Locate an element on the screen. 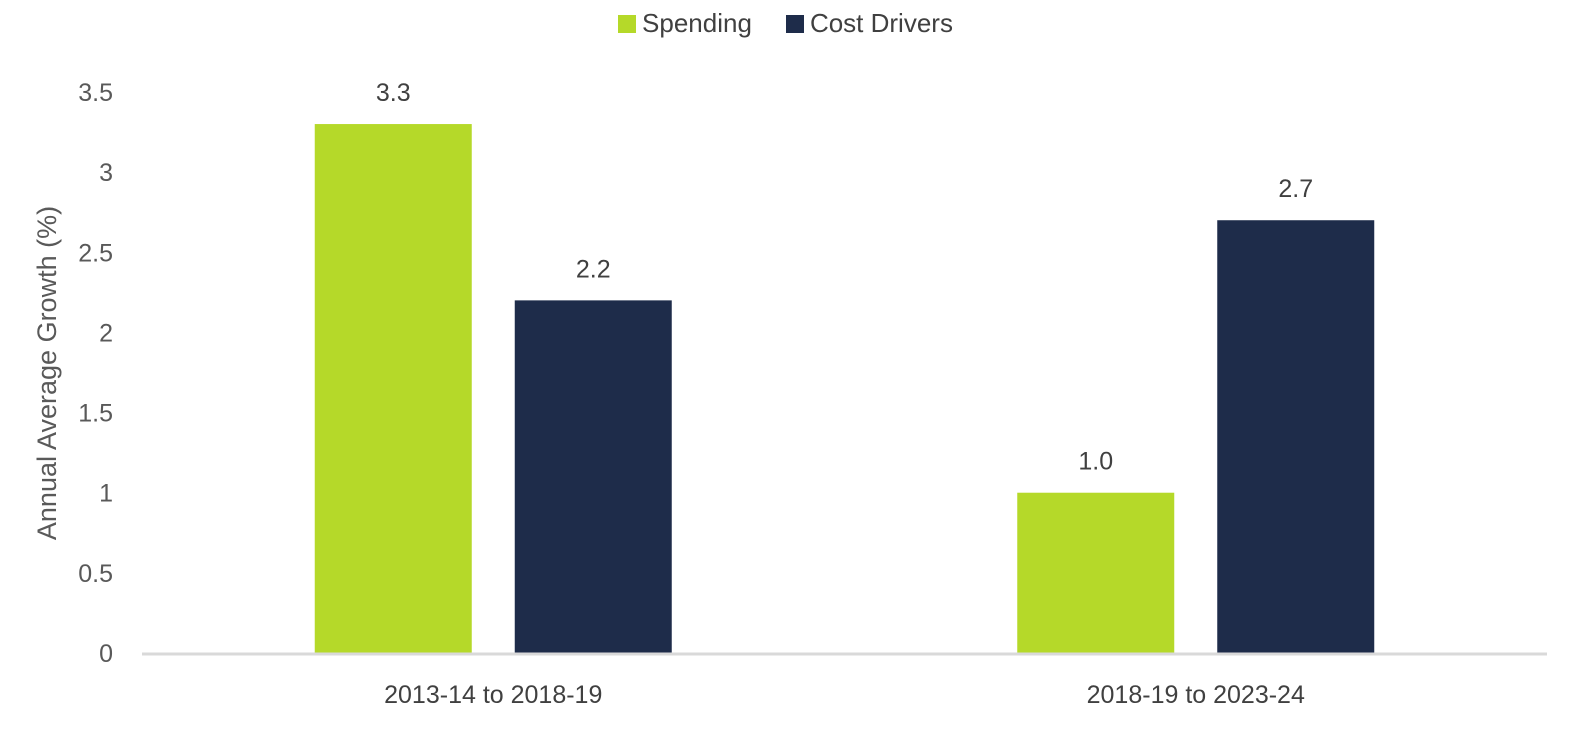  legend-swatch-spending is located at coordinates (627, 23).